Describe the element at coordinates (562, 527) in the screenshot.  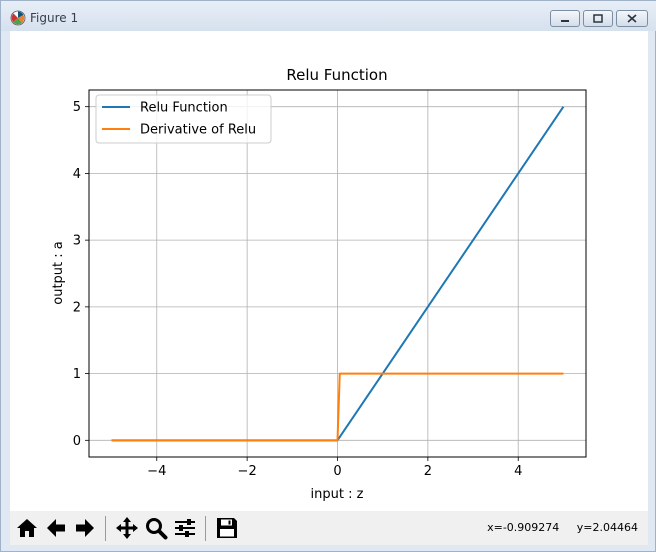
I see `cursor-coordinates: x=-0.909274 y=2.04464` at that location.